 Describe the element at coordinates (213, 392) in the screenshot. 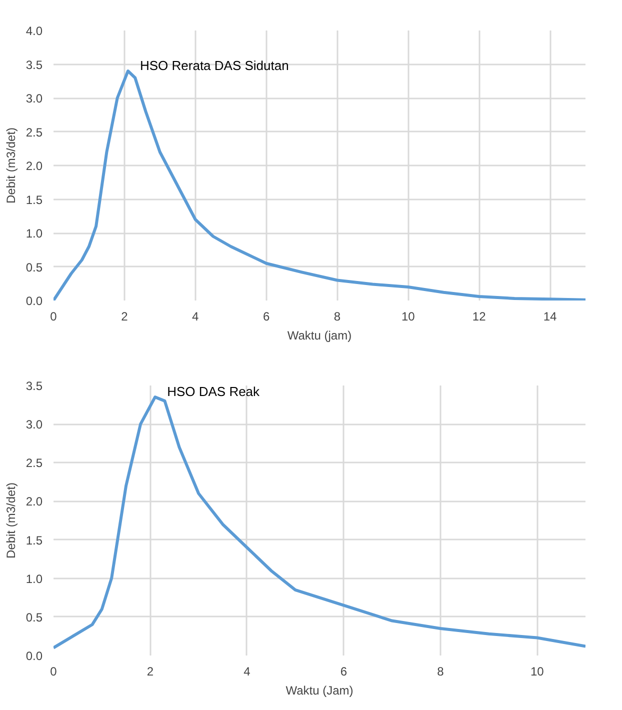

I see `series-label: HSO DAS Reak` at that location.